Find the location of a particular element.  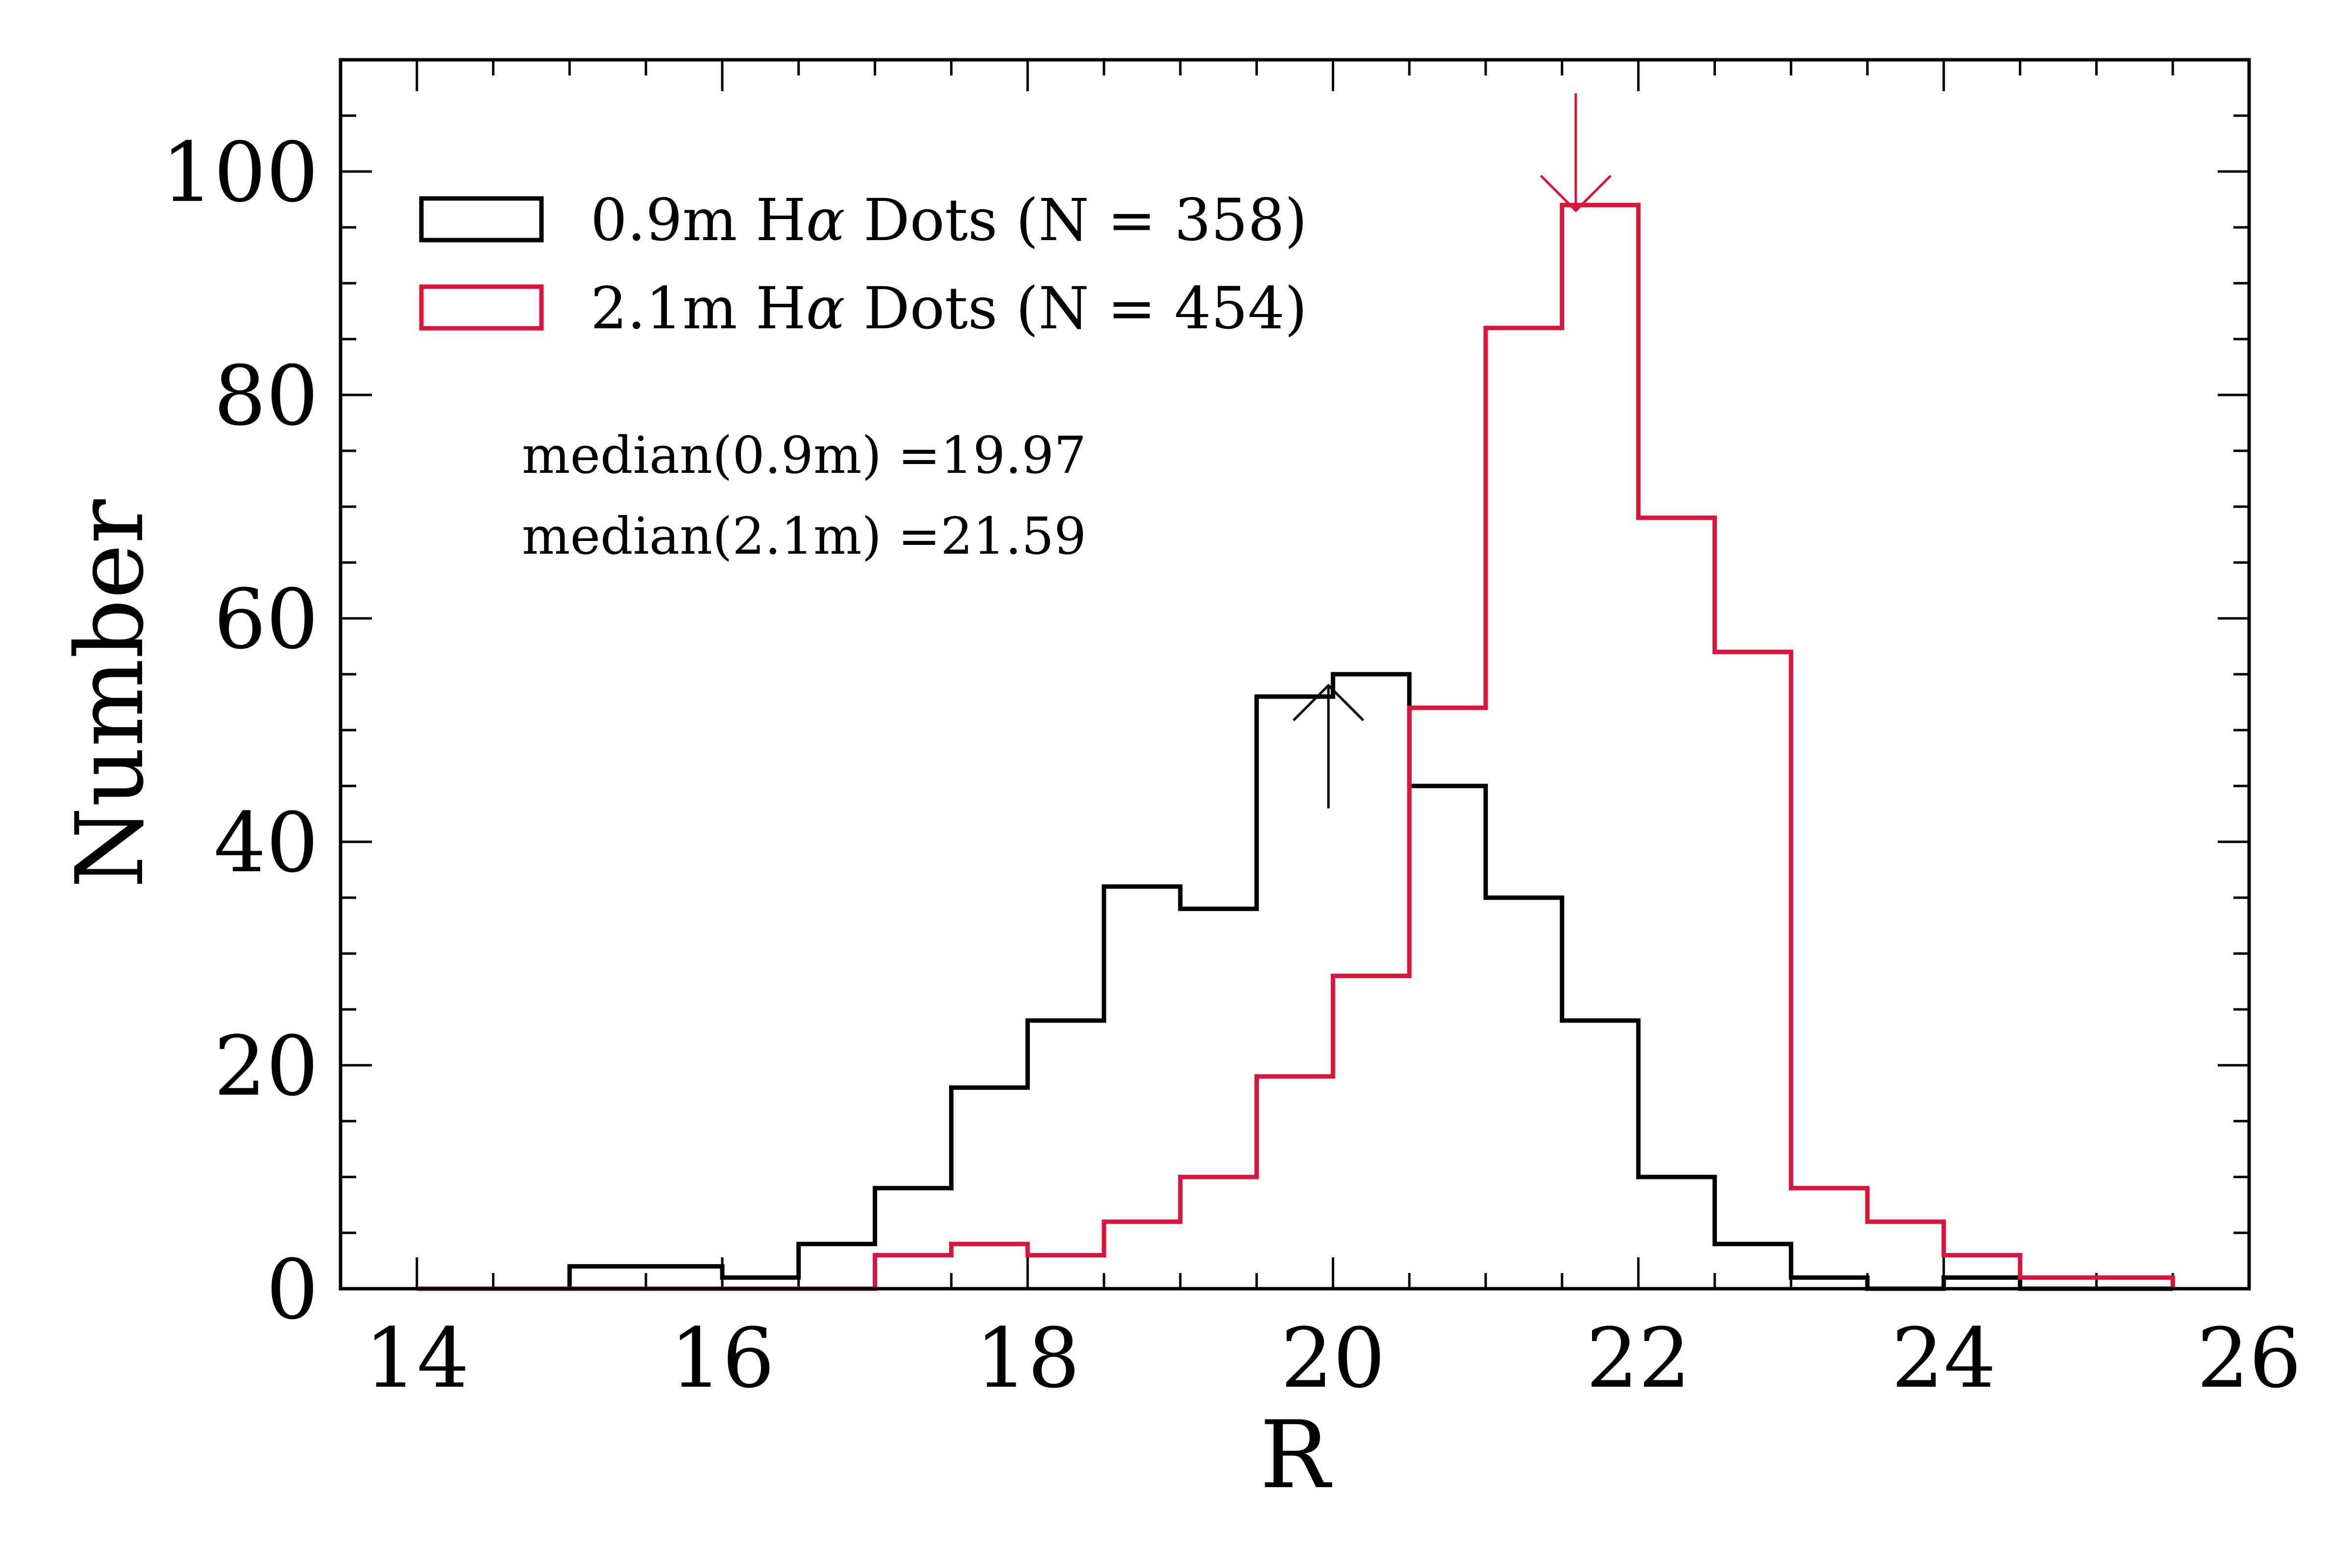

x-axis-label: R is located at coordinates (1296, 1455).